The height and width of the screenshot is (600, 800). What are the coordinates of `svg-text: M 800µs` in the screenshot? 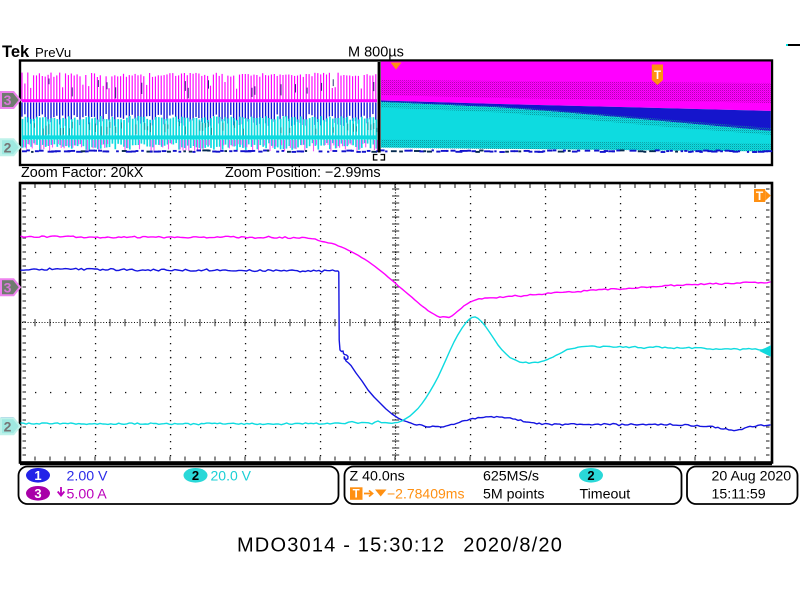 It's located at (376, 53).